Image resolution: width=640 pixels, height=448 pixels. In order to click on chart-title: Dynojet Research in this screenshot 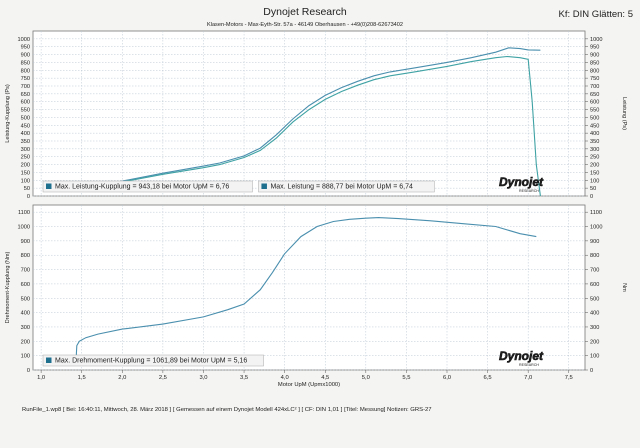, I will do `click(305, 12)`.